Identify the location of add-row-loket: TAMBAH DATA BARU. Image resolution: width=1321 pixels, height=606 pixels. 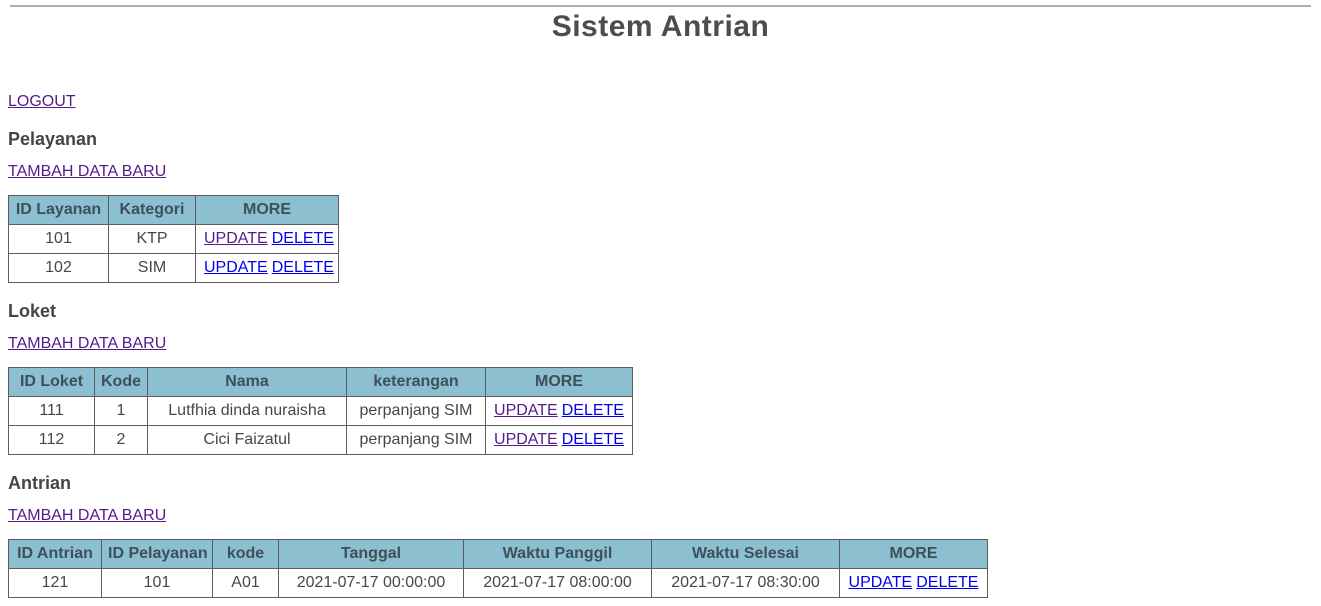
(660, 344).